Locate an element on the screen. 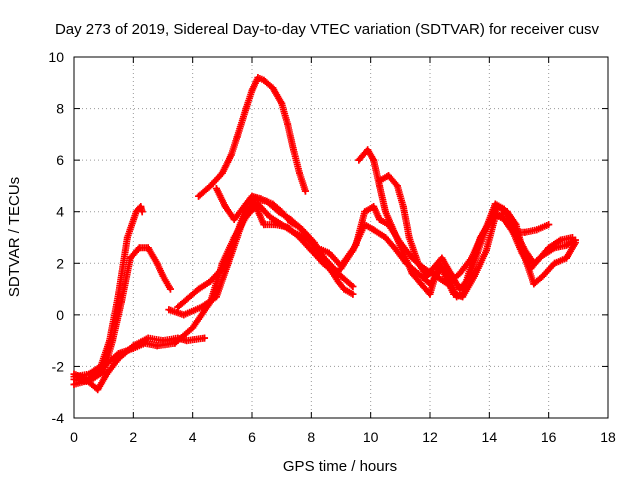  y-tick-label-7: 10 is located at coordinates (56, 57).